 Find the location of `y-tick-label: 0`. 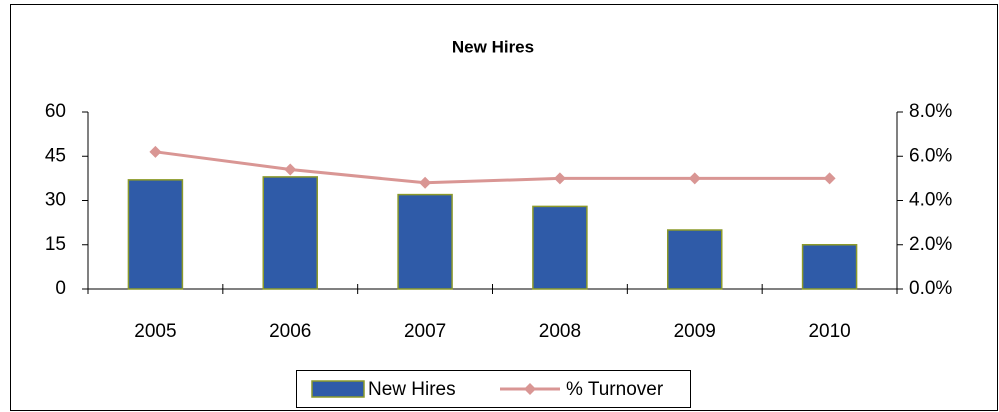

y-tick-label: 0 is located at coordinates (60, 288).